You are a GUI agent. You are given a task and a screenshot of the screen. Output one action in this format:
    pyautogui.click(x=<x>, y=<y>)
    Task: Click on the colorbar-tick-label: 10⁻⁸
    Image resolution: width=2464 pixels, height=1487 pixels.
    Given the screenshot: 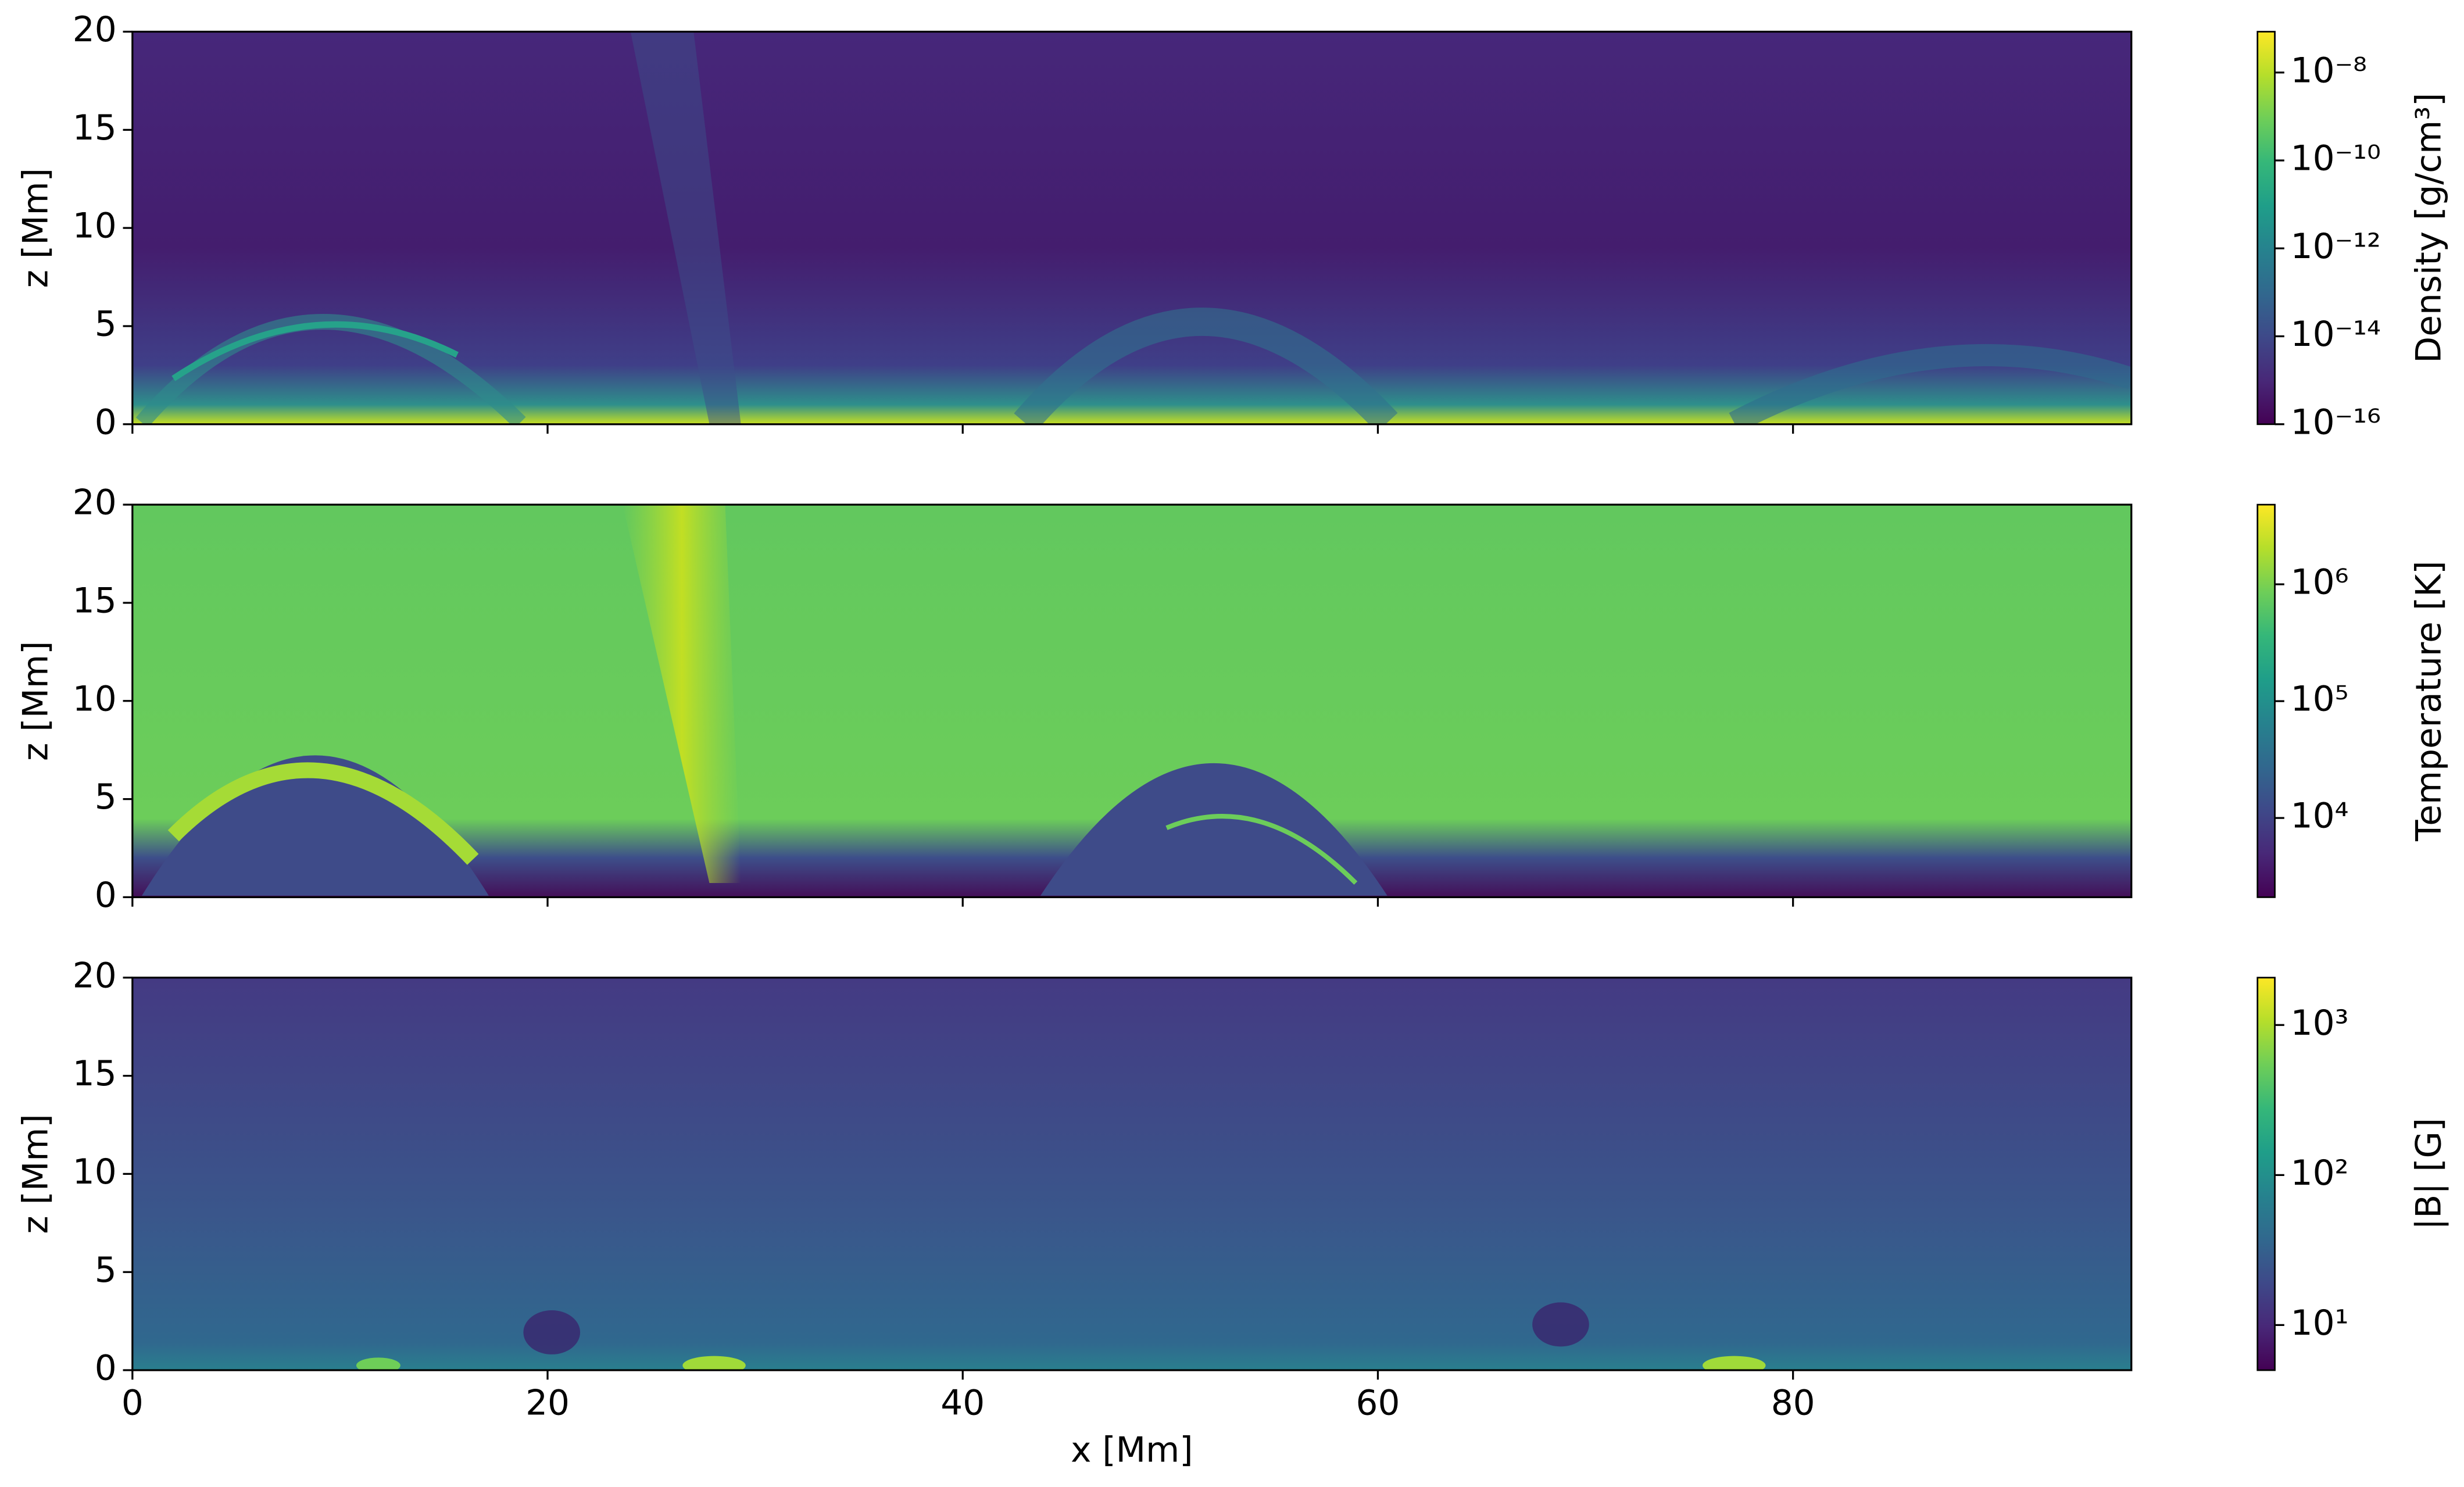 What is the action you would take?
    pyautogui.click(x=2329, y=71)
    